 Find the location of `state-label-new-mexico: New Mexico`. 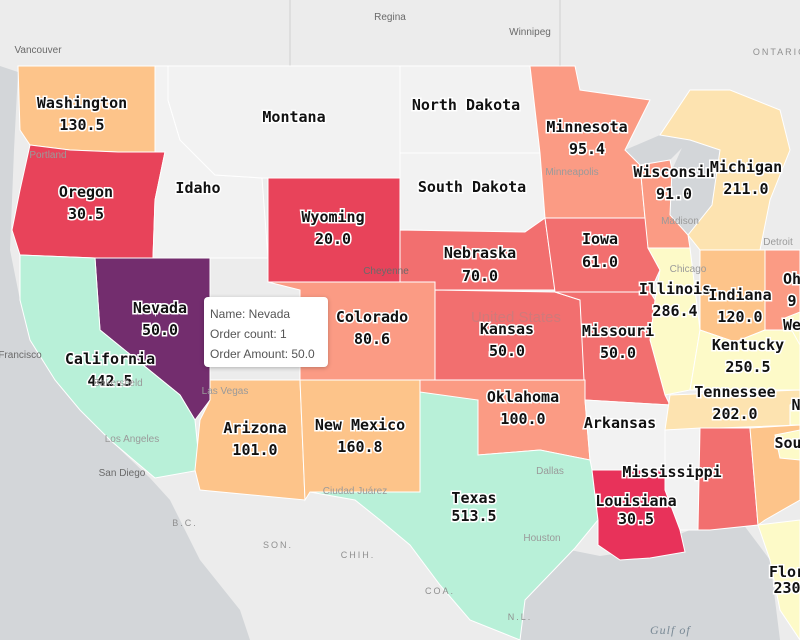

state-label-new-mexico: New Mexico is located at coordinates (360, 425).